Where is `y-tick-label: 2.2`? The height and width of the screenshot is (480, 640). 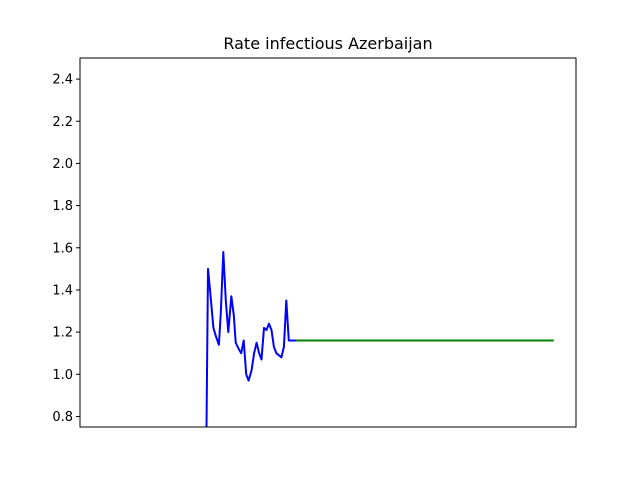 y-tick-label: 2.2 is located at coordinates (62, 122).